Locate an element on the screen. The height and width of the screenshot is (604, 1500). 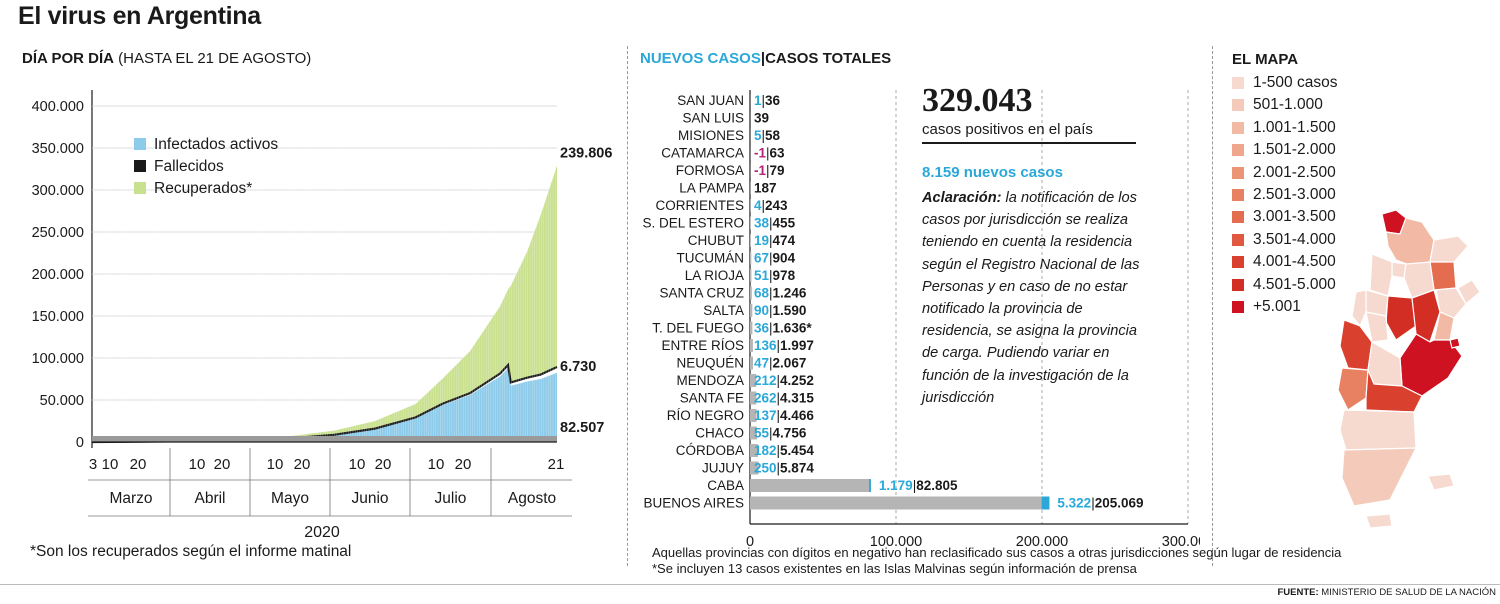
area-ytick-label: 400.000 is located at coordinates (58, 107).